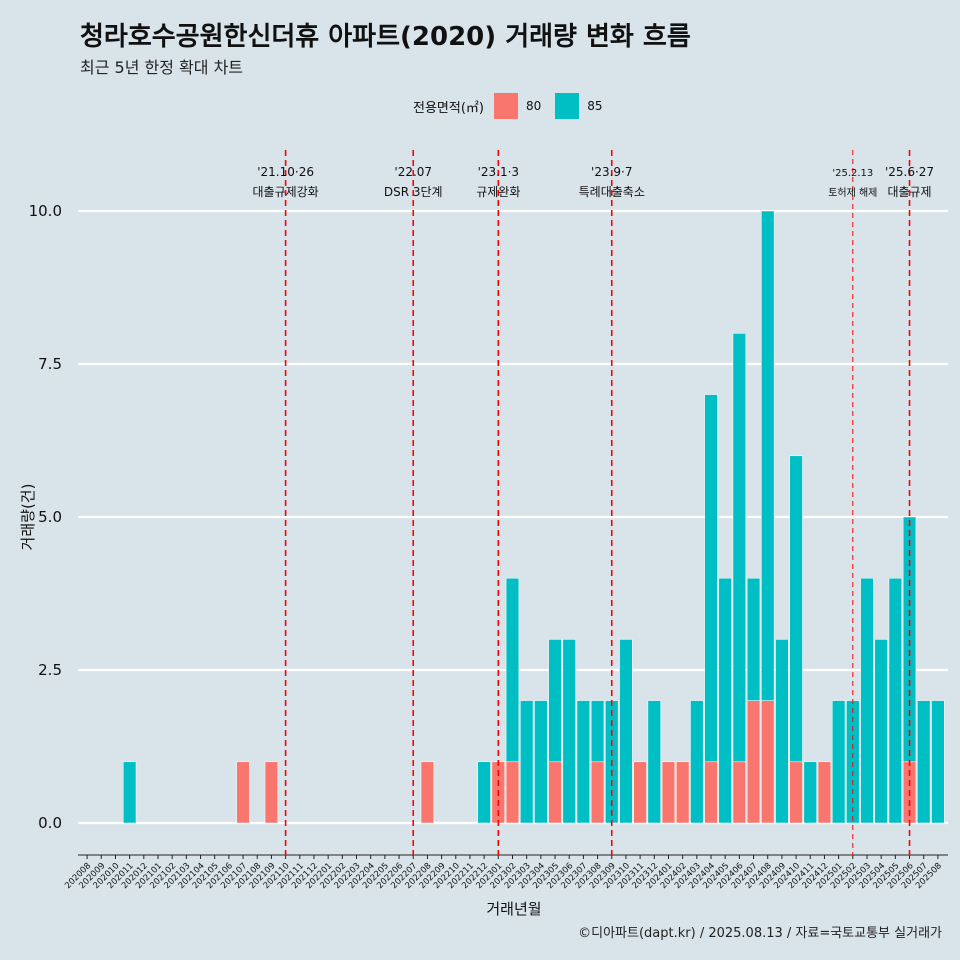  Describe the element at coordinates (50, 670) in the screenshot. I see `y-tick-label: 2.5` at that location.